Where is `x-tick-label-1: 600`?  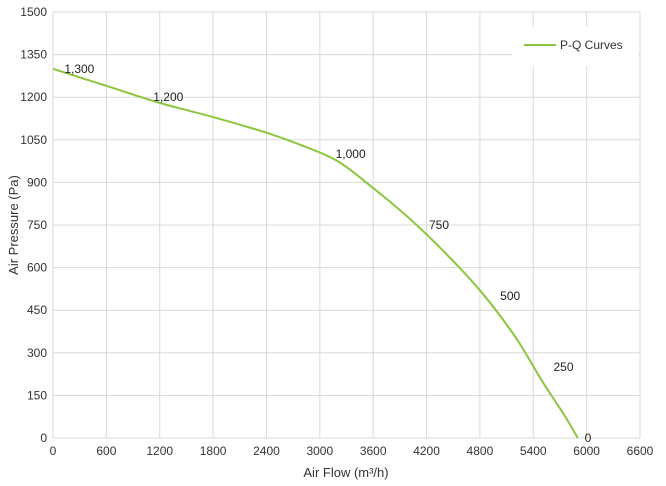
x-tick-label-1: 600 is located at coordinates (106, 451).